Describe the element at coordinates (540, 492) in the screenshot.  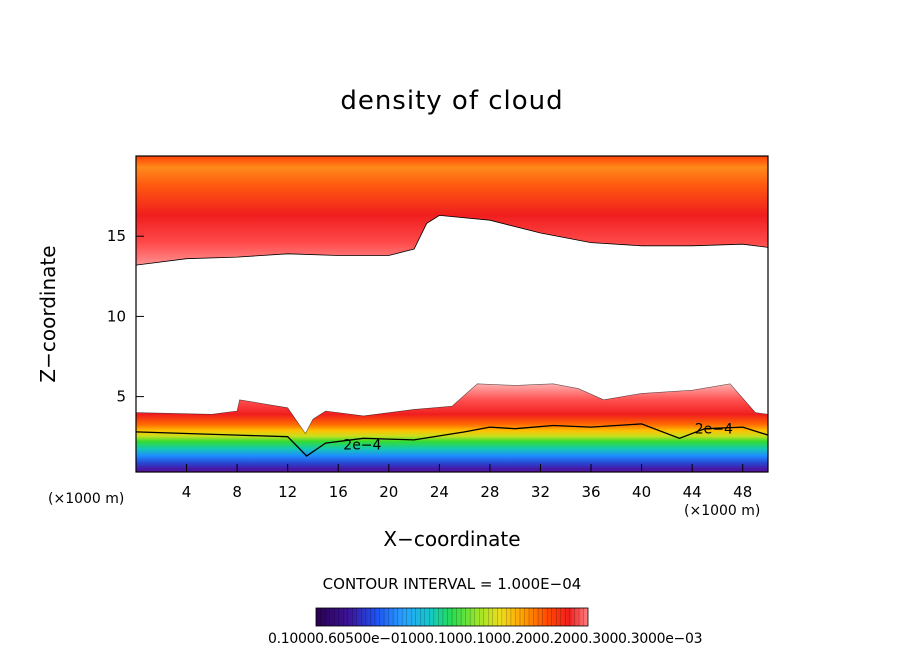
I see `x-tick-label: 32` at that location.